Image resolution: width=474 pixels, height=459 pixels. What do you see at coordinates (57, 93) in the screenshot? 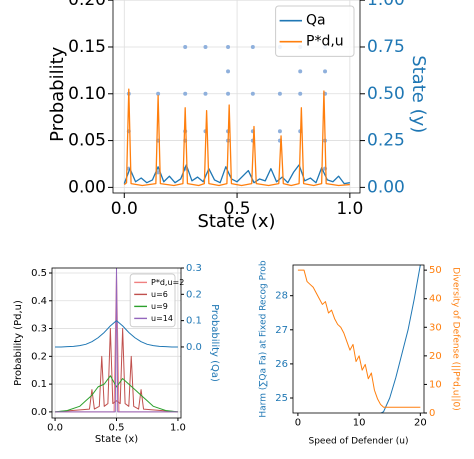
I see `y-axis-label: Probability` at bounding box center [57, 93].